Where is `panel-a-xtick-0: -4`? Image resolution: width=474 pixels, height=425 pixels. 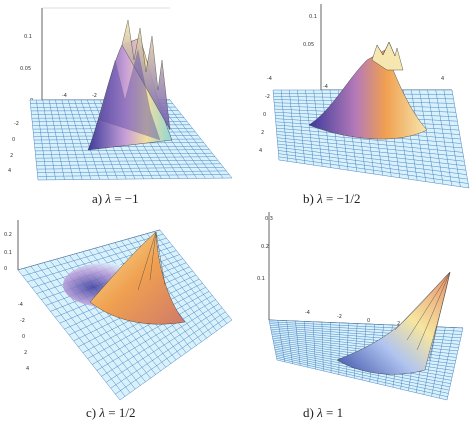
panel-a-xtick-0: -4 is located at coordinates (64, 96).